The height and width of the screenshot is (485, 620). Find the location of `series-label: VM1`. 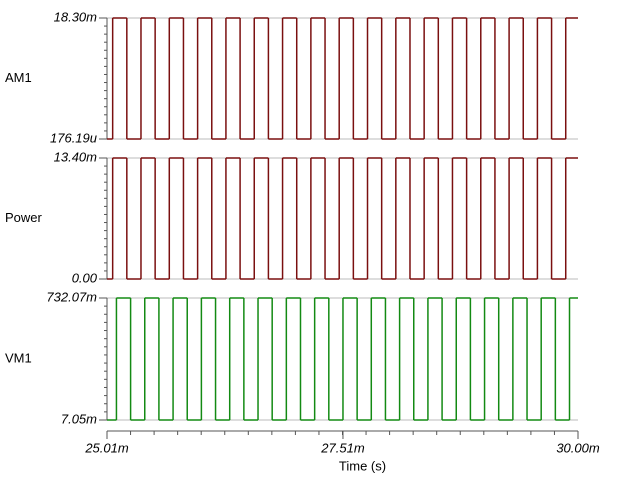

series-label: VM1 is located at coordinates (18, 357).